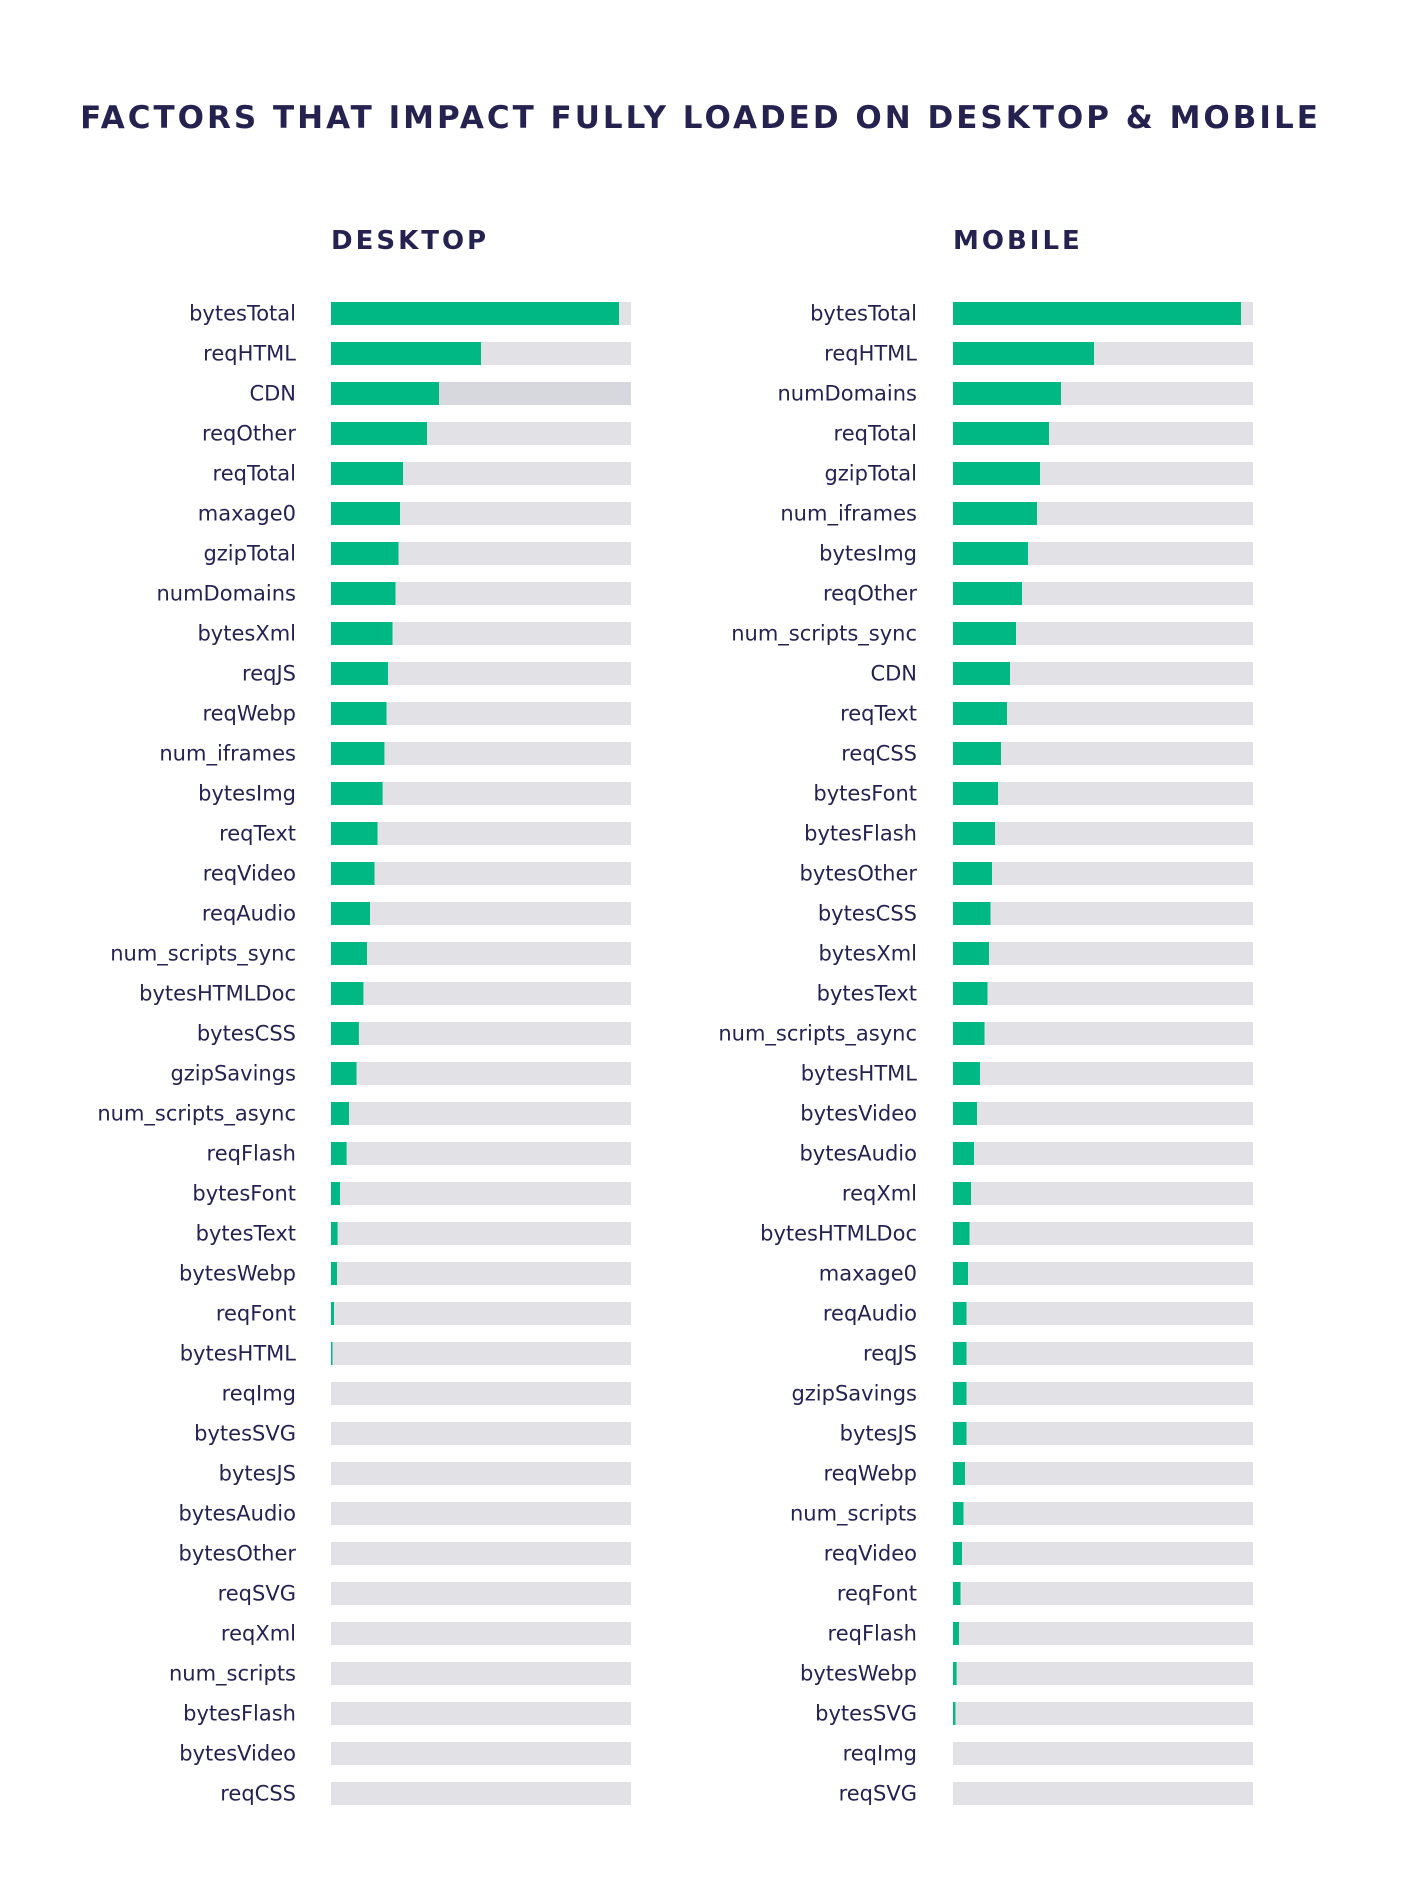 The width and height of the screenshot is (1401, 1900). Describe the element at coordinates (269, 674) in the screenshot. I see `desktop-category-label: reqJS` at that location.